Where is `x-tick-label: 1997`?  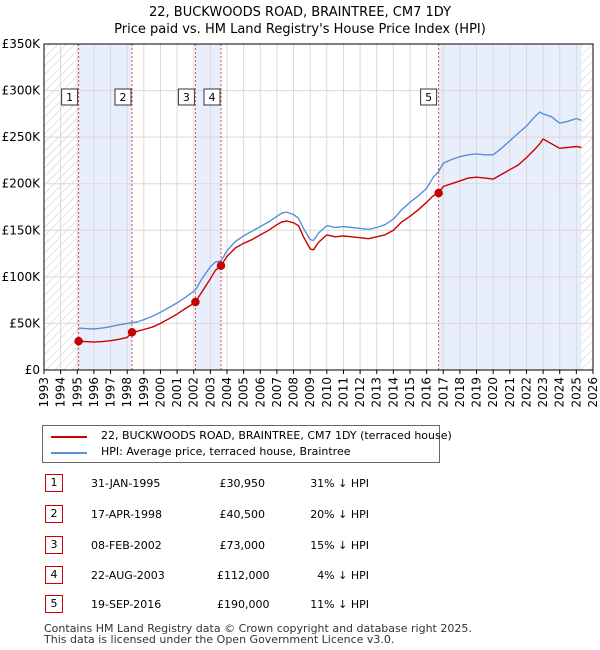
x-tick-label: 1997 is located at coordinates (111, 392).